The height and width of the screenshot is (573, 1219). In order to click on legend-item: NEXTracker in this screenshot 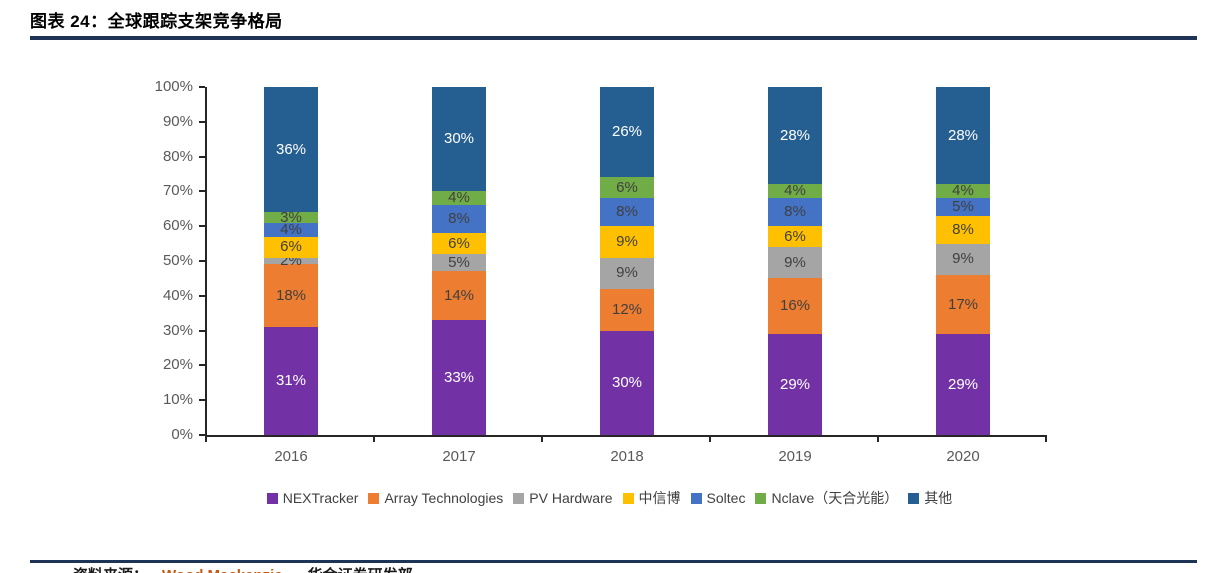, I will do `click(312, 498)`.